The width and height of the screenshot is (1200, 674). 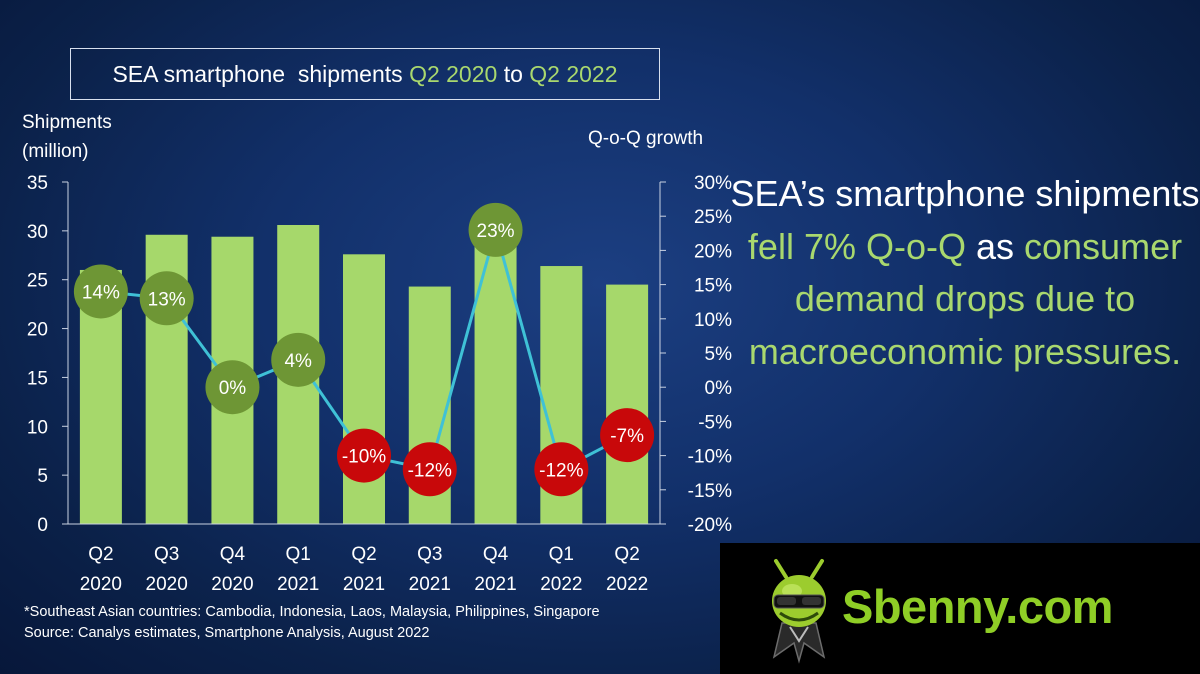 I want to click on growth-label-7: -12%, so click(x=561, y=470).